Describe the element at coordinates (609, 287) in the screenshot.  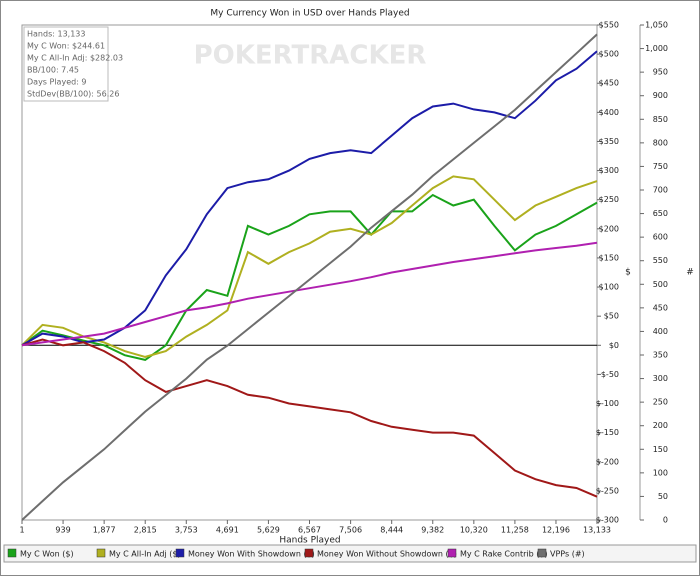
I see `y-tick-label: $100` at that location.